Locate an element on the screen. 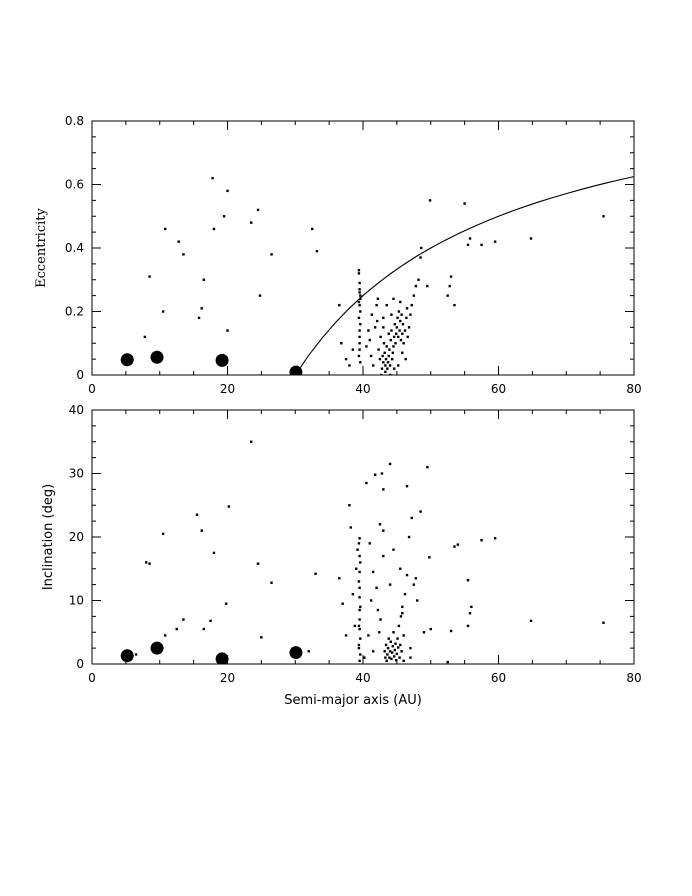  x-axis-title: Semi-major axis (AU) is located at coordinates (353, 700).